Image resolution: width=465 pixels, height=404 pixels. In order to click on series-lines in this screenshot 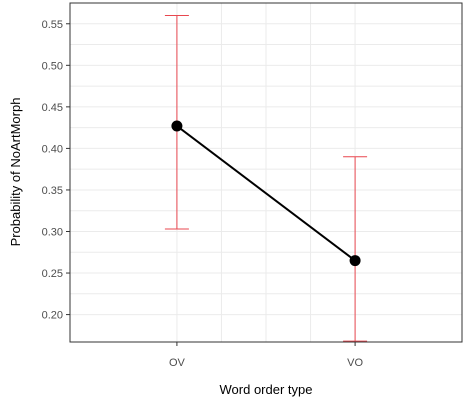, I will do `click(266, 193)`.